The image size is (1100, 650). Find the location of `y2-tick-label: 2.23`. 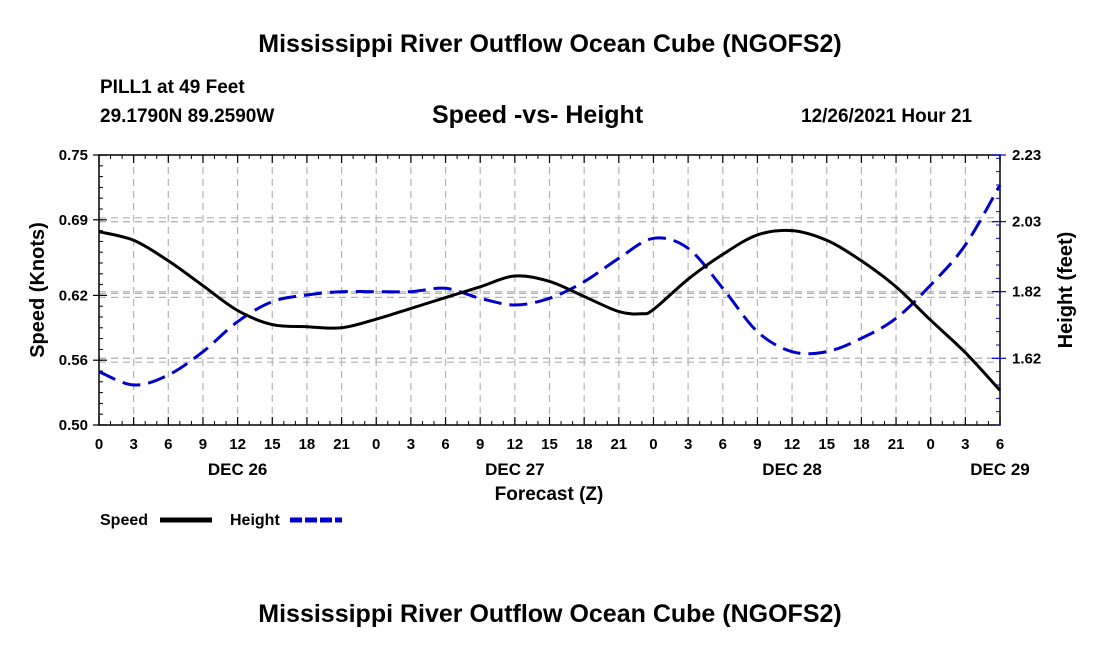

y2-tick-label: 2.23 is located at coordinates (1026, 155).